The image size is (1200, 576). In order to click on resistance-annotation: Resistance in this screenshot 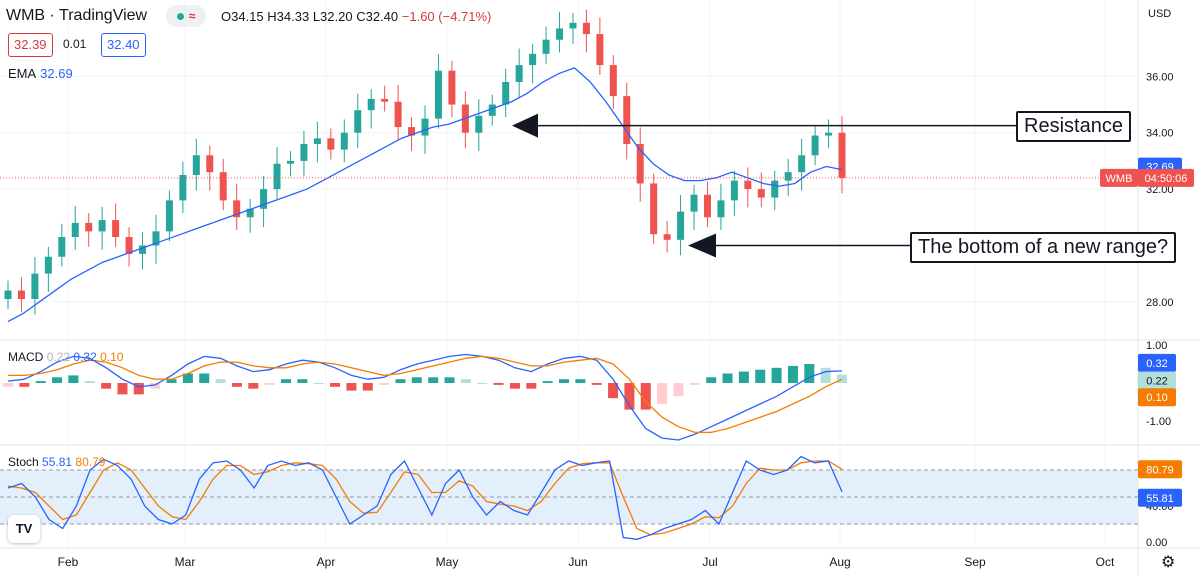, I will do `click(1073, 126)`.